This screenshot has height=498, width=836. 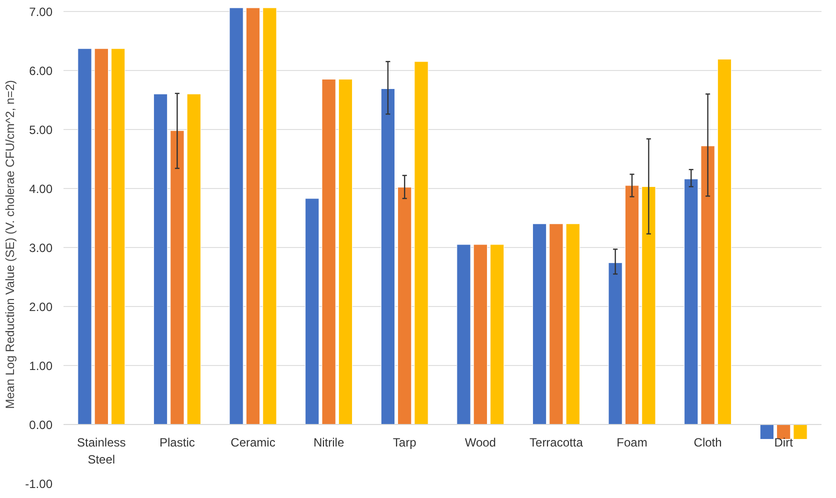 I want to click on y-tick-label: 1.00, so click(x=41, y=365).